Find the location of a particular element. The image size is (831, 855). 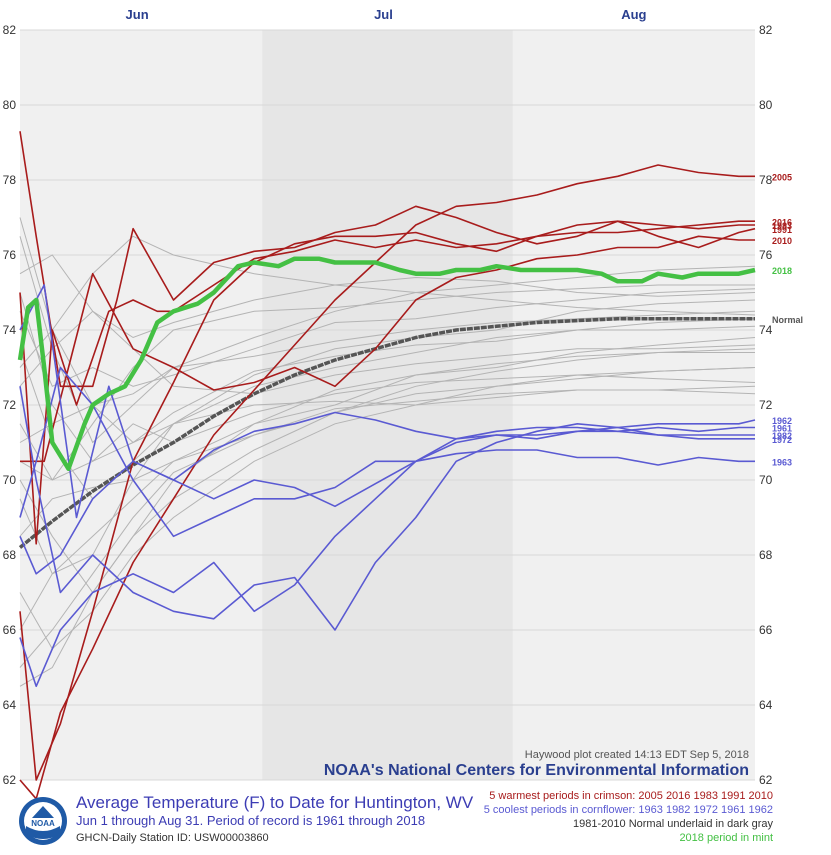

series-label-normal: Normal is located at coordinates (787, 320).